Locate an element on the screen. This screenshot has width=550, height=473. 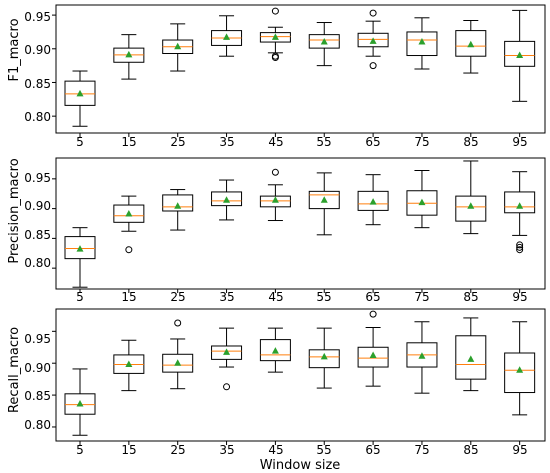
ylabel-precision-macro: Precision_macro is located at coordinates (14, 210).